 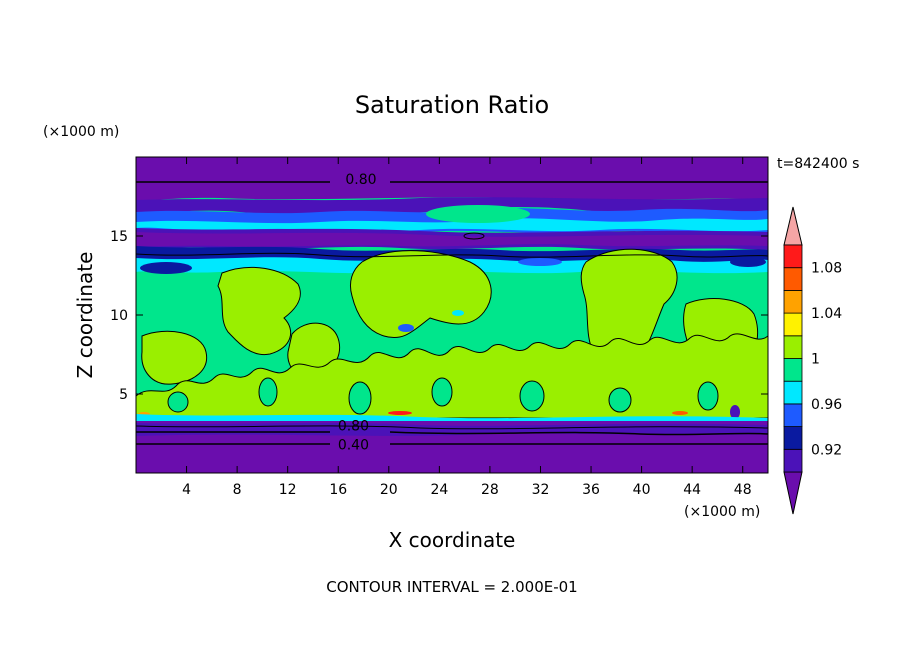 What do you see at coordinates (591, 490) in the screenshot?
I see `x-tick-label: 36` at bounding box center [591, 490].